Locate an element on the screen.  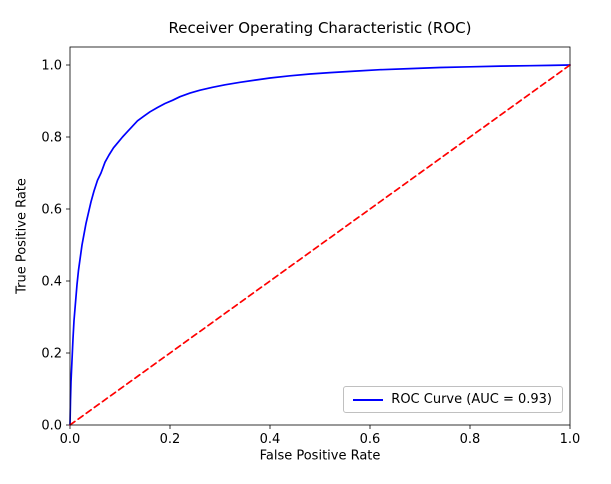
y-tick-label: 1.0 is located at coordinates (51, 66).